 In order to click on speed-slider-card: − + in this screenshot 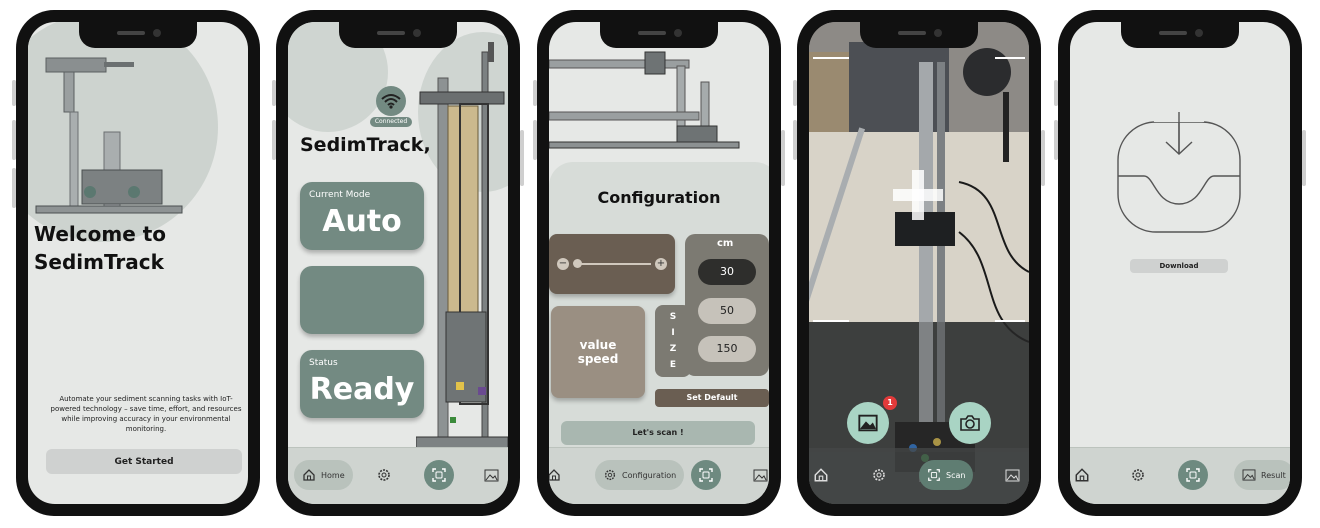, I will do `click(612, 264)`.